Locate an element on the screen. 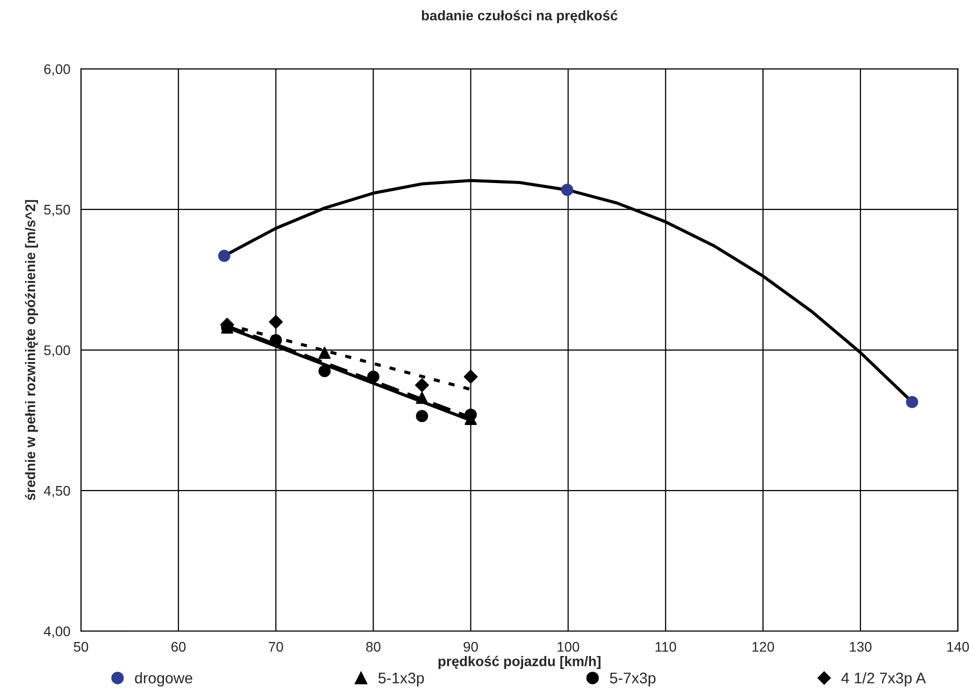  x-tick-label: 100 is located at coordinates (569, 647).